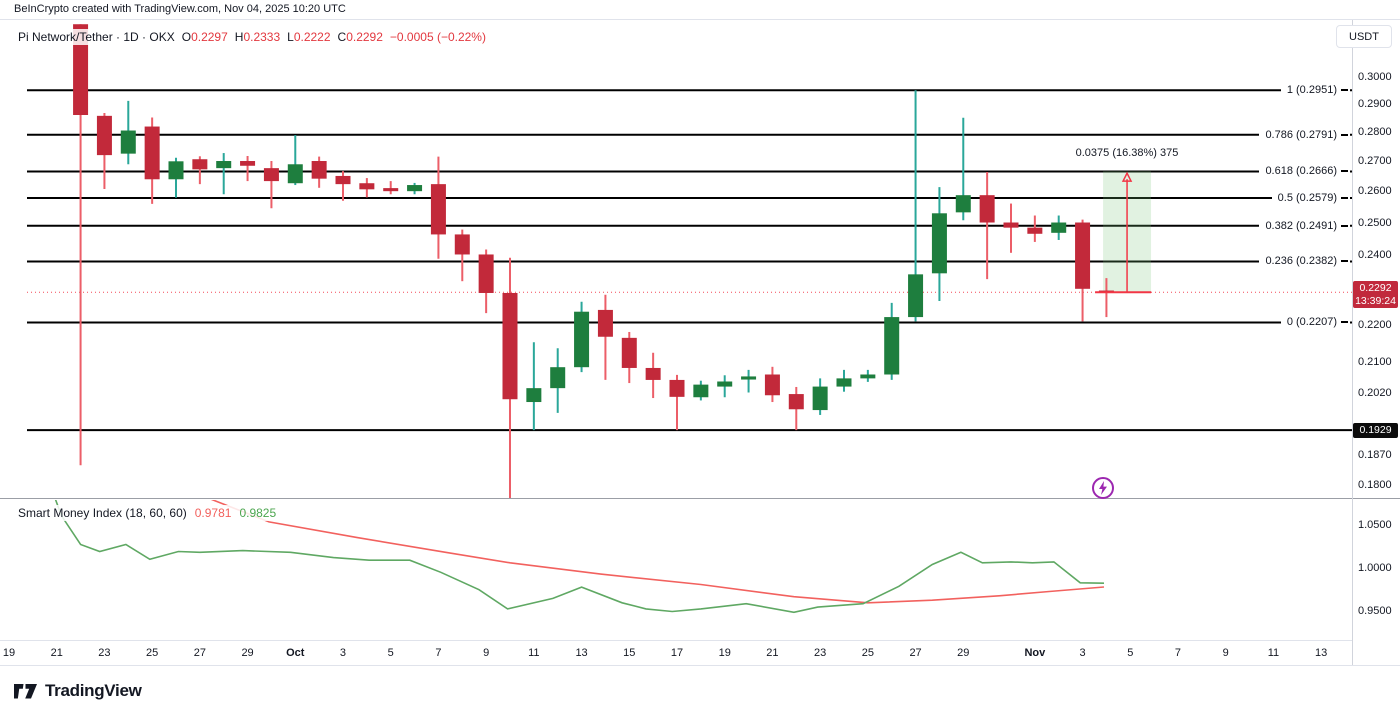  Describe the element at coordinates (700, 665) in the screenshot. I see `time-axis-bottom-border` at that location.